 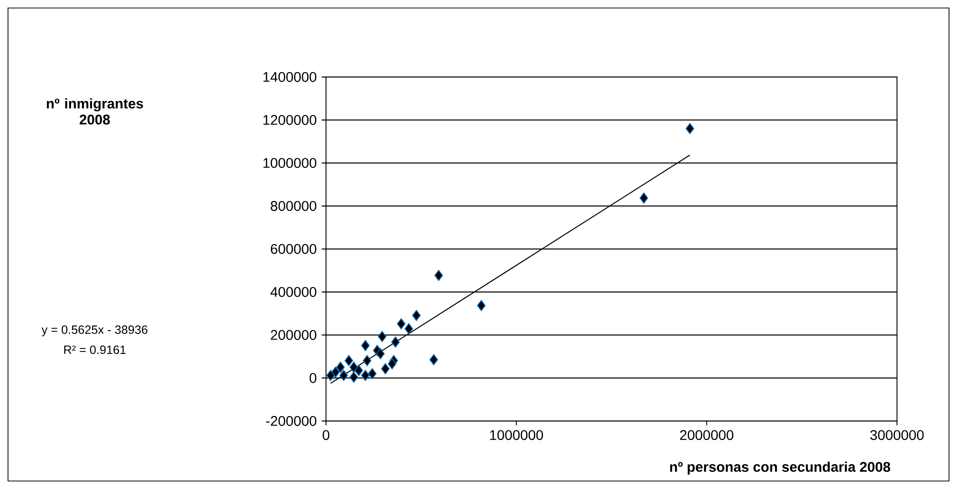 I want to click on x-axis-title: nº personas con secundaria 2008, so click(x=780, y=468).